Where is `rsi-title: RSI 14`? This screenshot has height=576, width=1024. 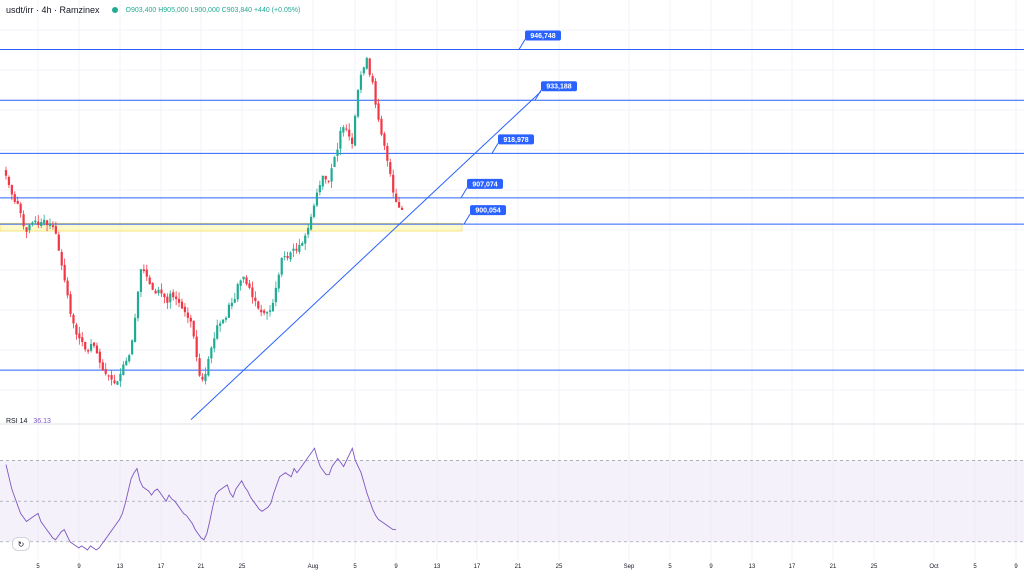
rsi-title: RSI 14 is located at coordinates (17, 421).